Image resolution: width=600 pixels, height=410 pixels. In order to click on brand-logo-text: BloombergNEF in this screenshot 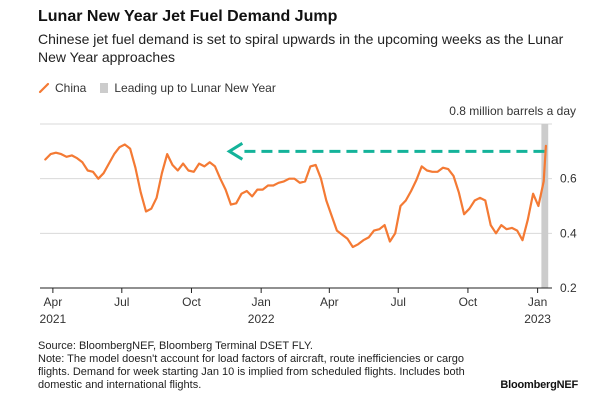, I will do `click(539, 385)`.